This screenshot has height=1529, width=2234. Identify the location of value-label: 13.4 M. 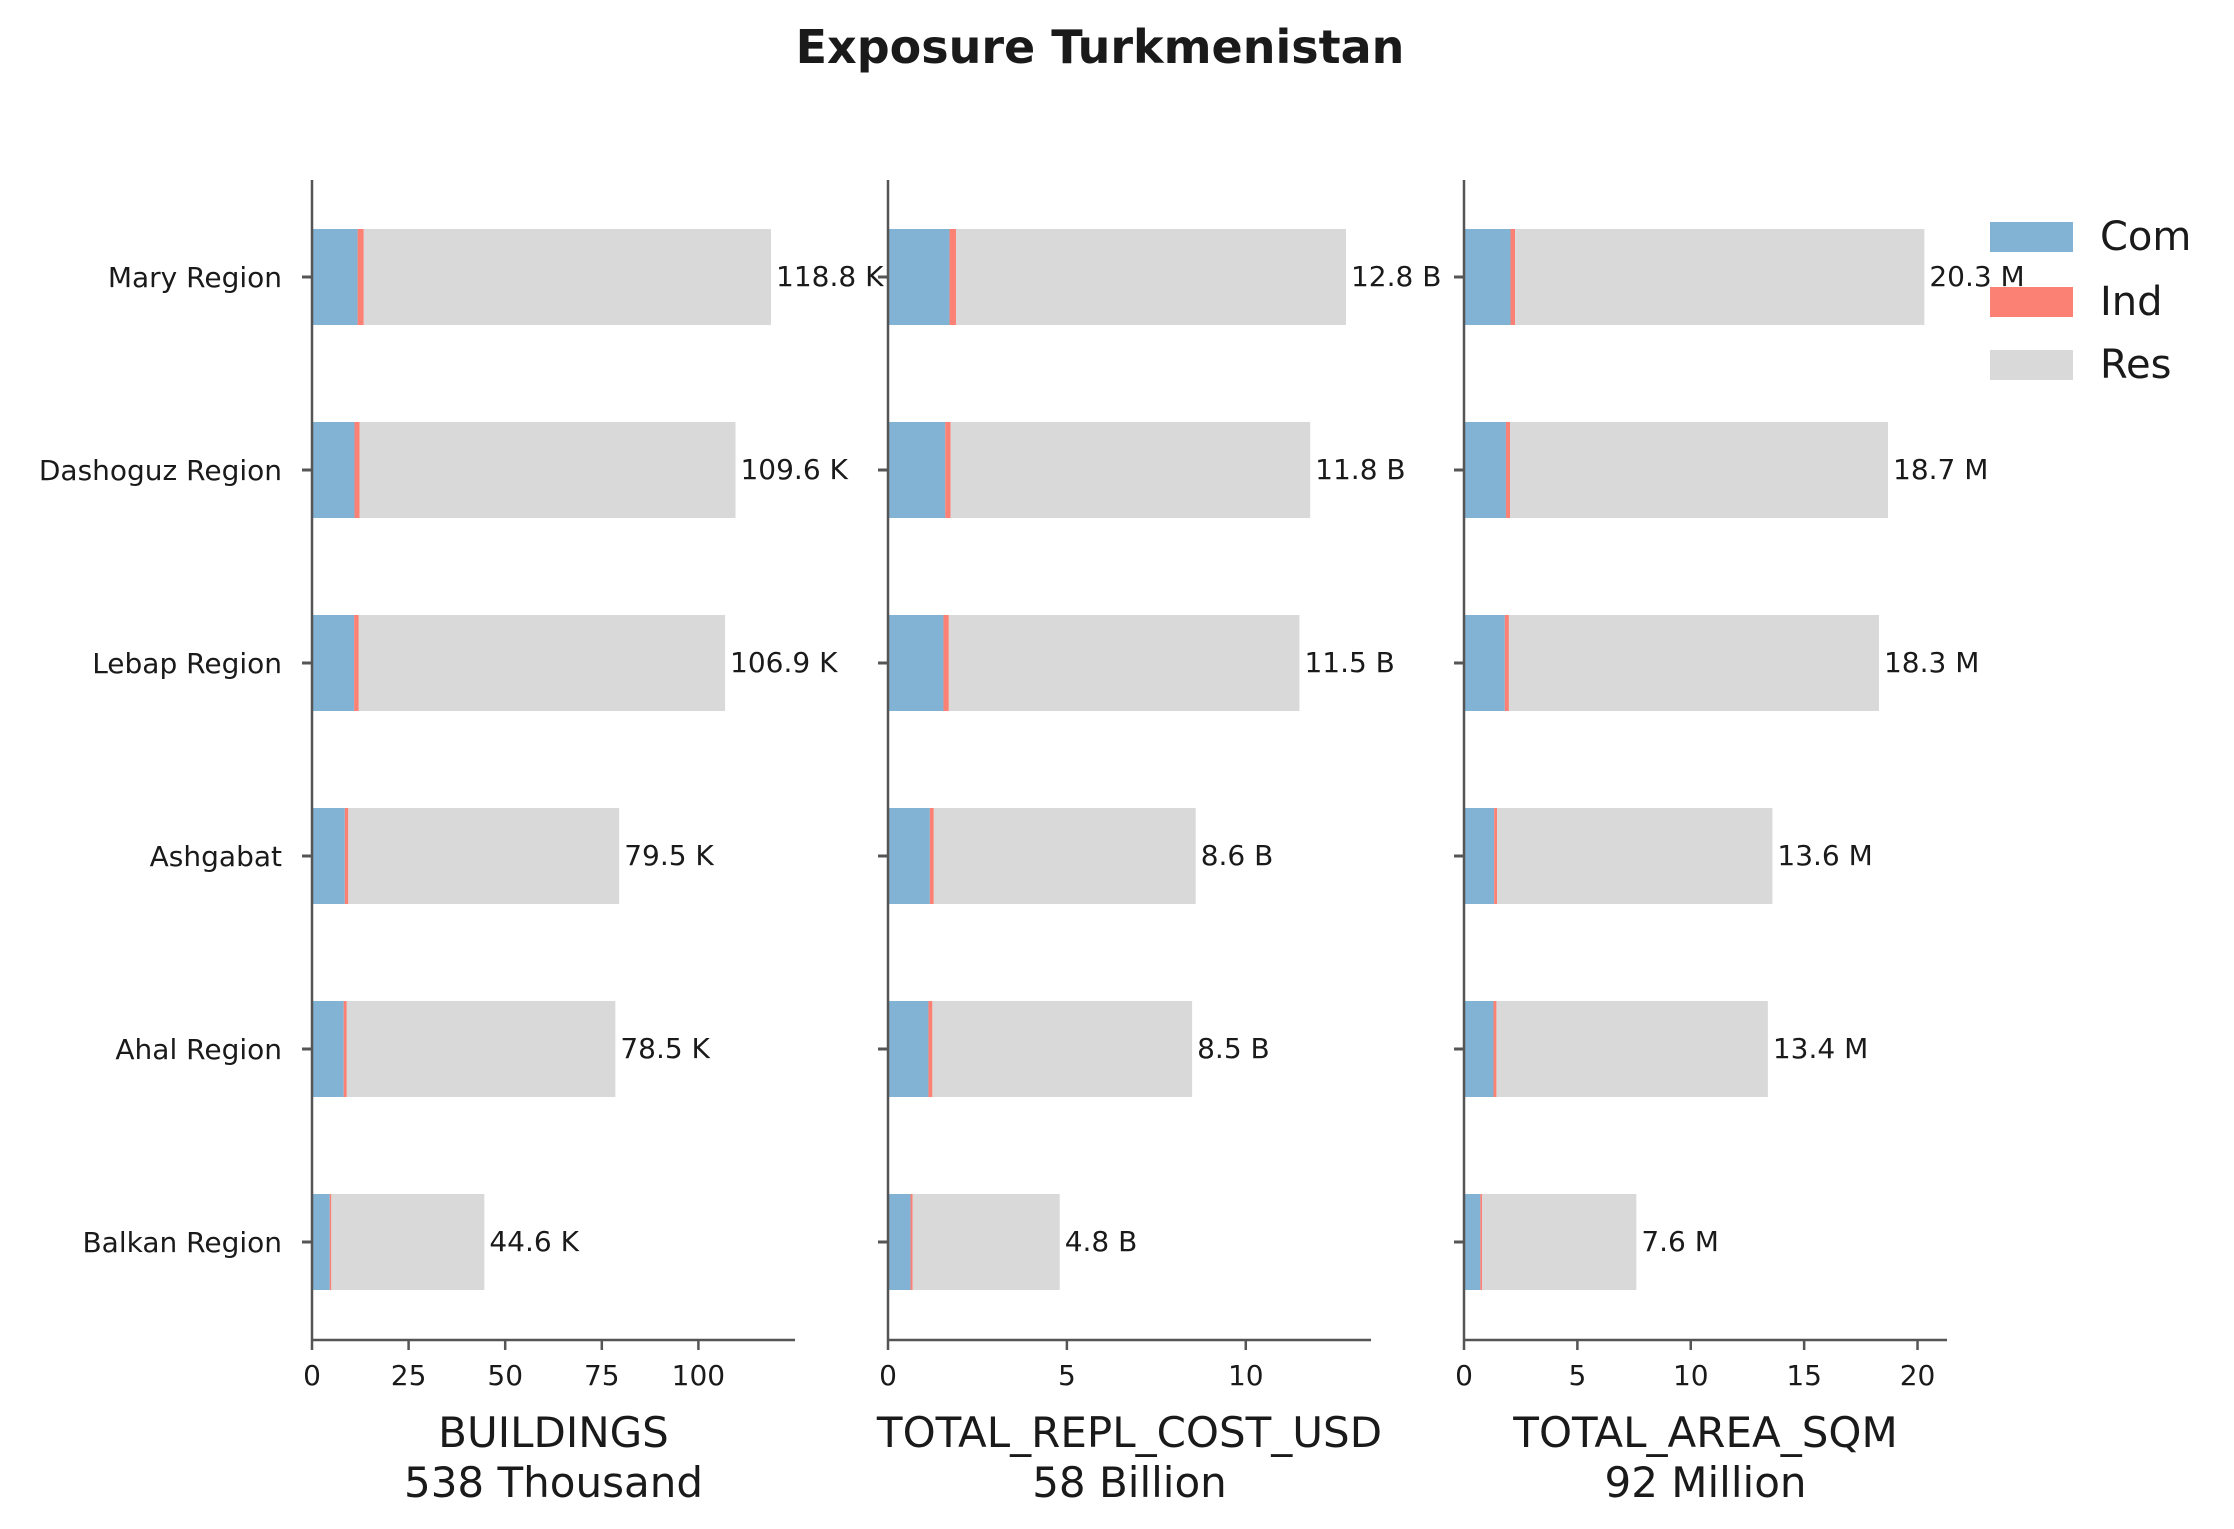
(1820, 1048).